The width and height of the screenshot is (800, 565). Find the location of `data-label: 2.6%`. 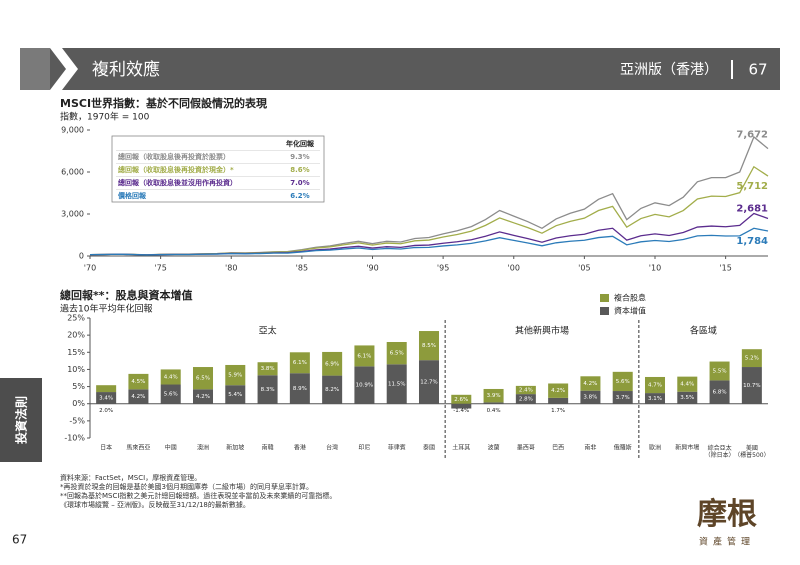

data-label: 2.6% is located at coordinates (461, 400).